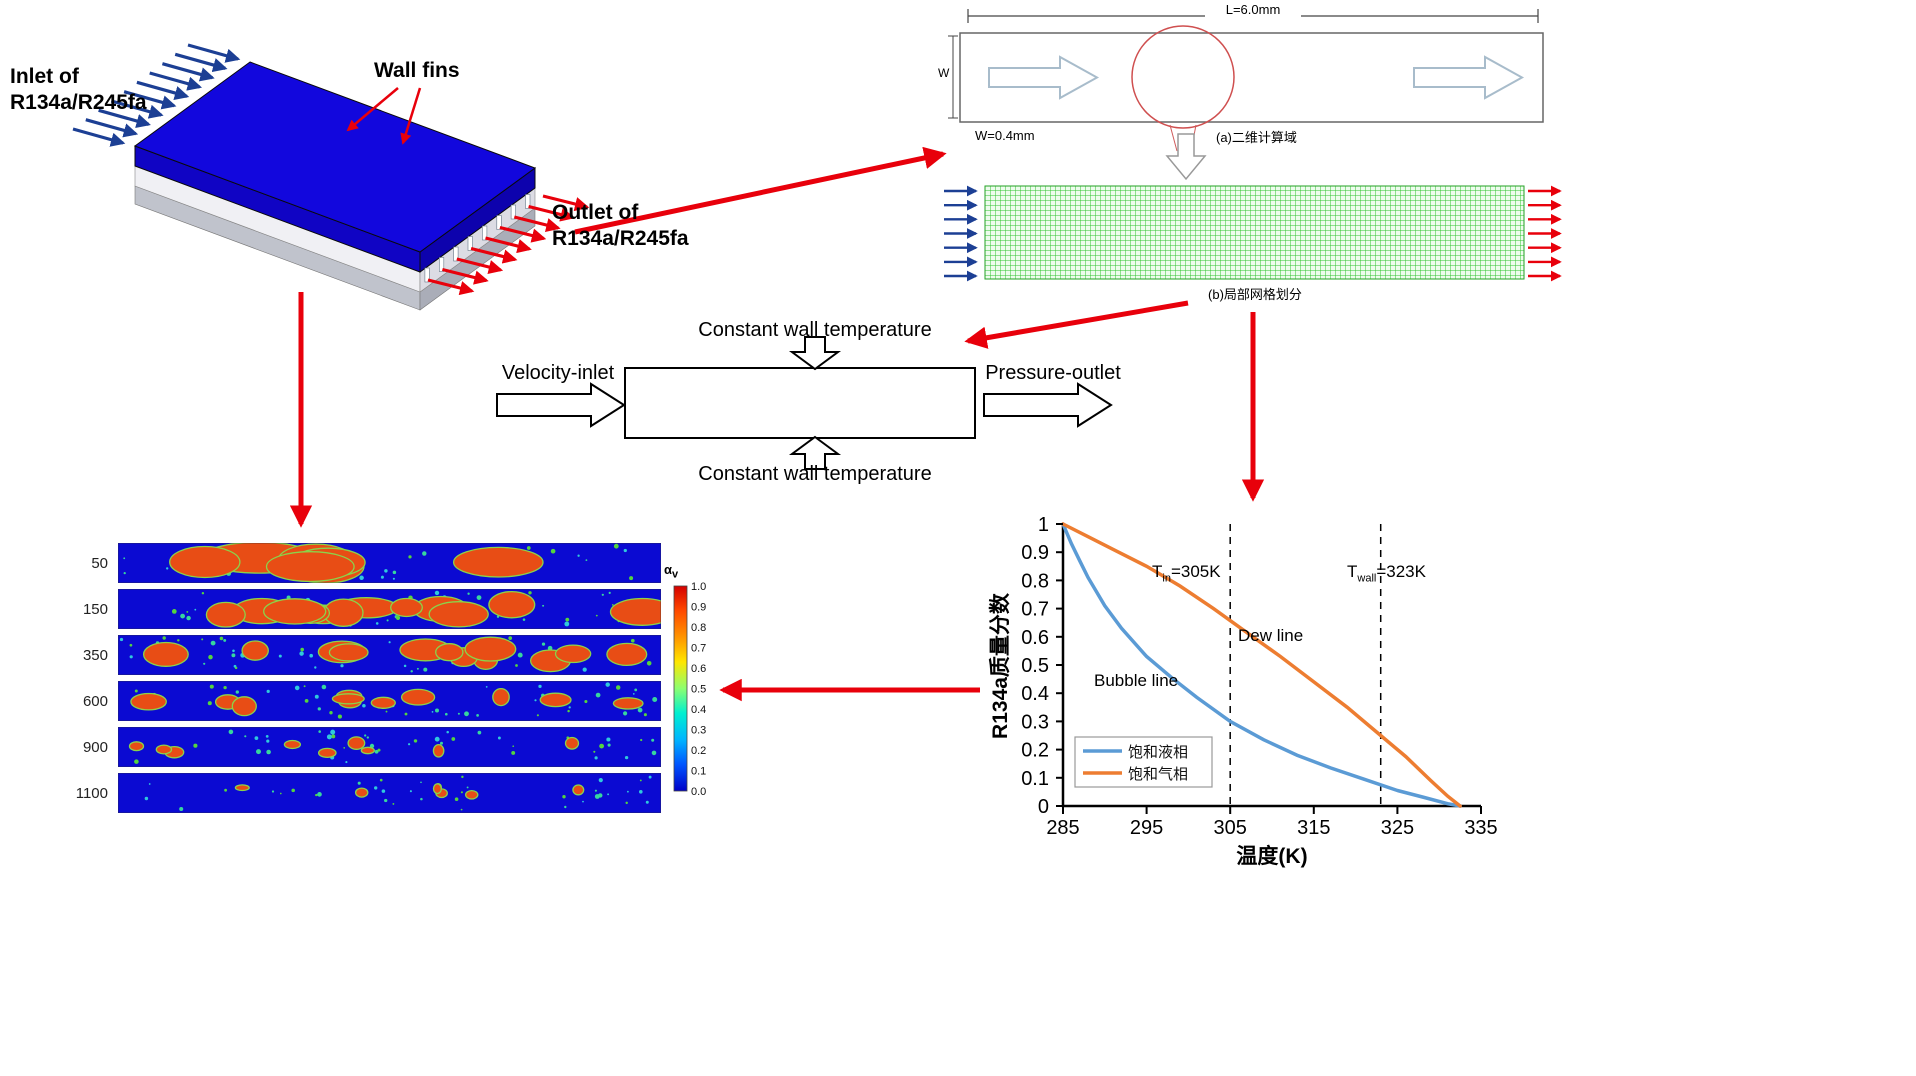  What do you see at coordinates (1480, 828) in the screenshot?
I see `x-tick-label: 335` at bounding box center [1480, 828].